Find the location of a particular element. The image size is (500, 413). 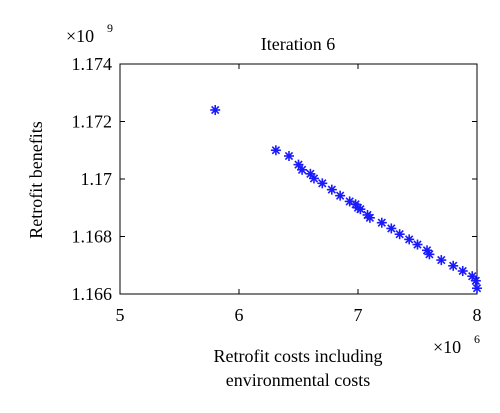

x-exponent-base: ×10 is located at coordinates (447, 347).